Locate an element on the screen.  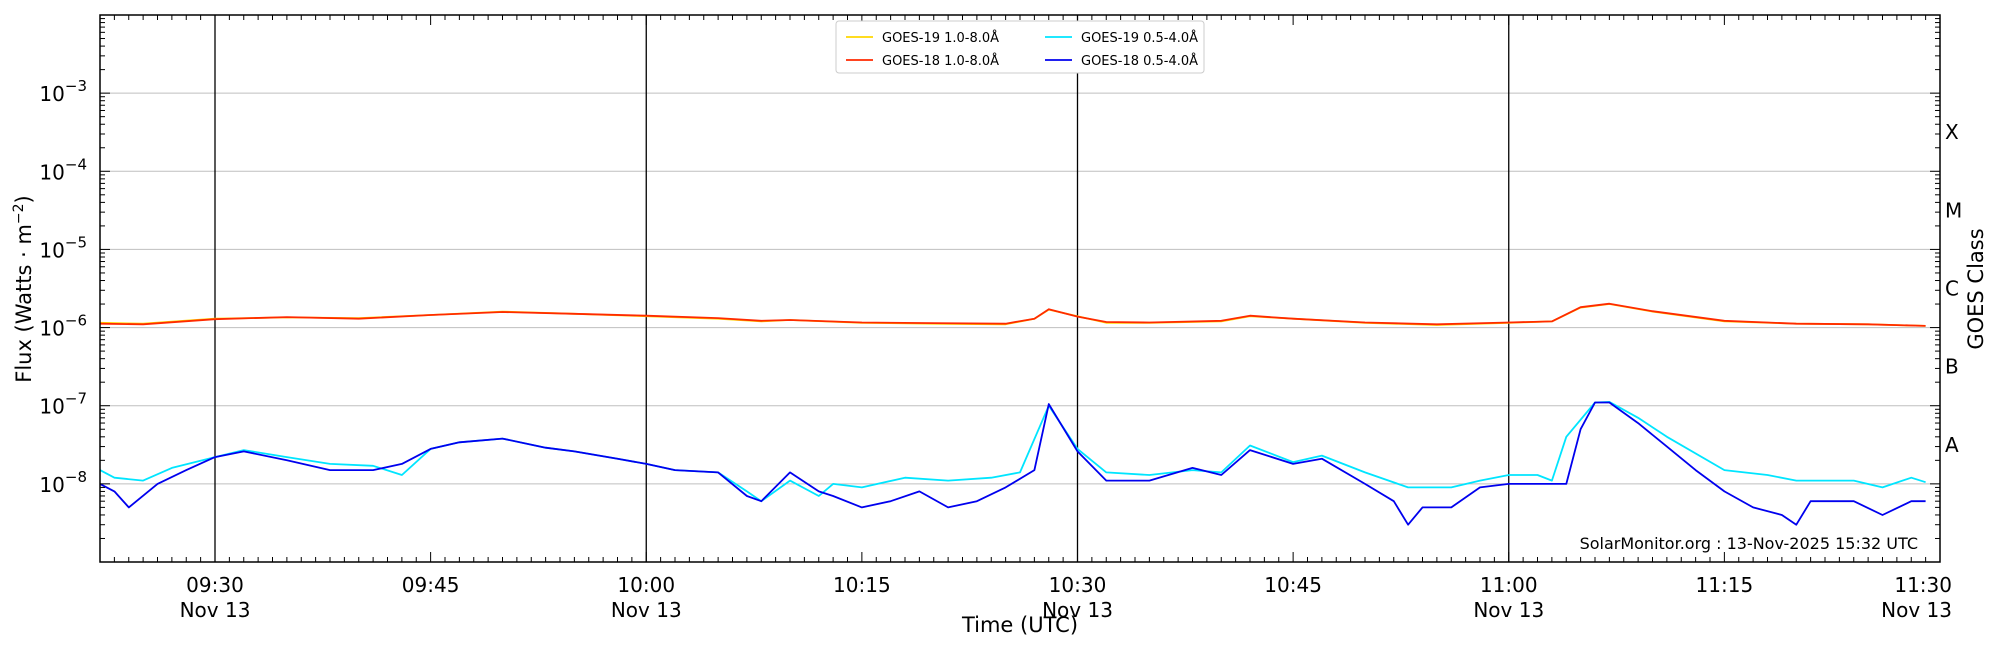
legend-box is located at coordinates (1020, 47).